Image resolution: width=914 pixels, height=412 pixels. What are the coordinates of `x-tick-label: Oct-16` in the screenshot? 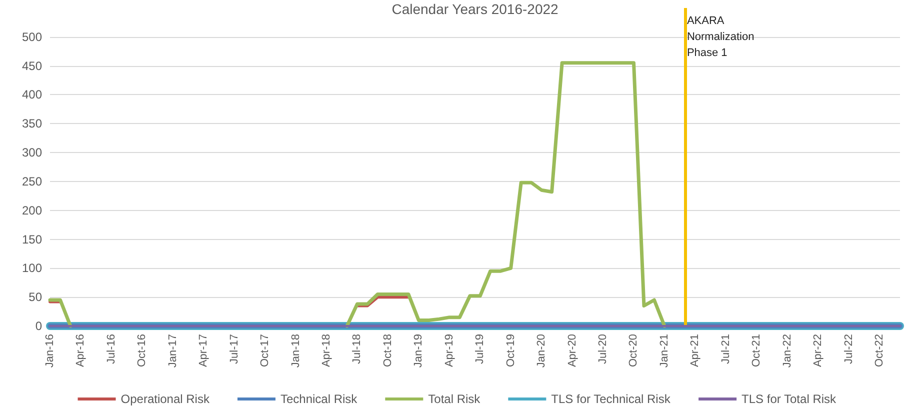 It's located at (142, 351).